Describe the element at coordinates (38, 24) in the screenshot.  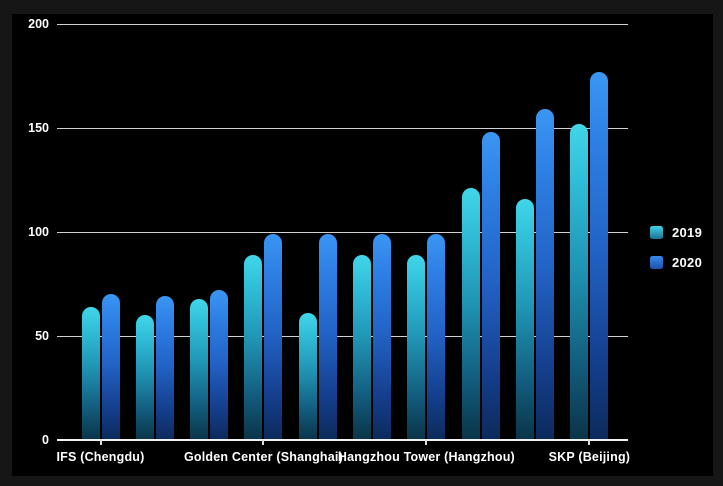
I see `y-axis-tick-label: 200` at that location.